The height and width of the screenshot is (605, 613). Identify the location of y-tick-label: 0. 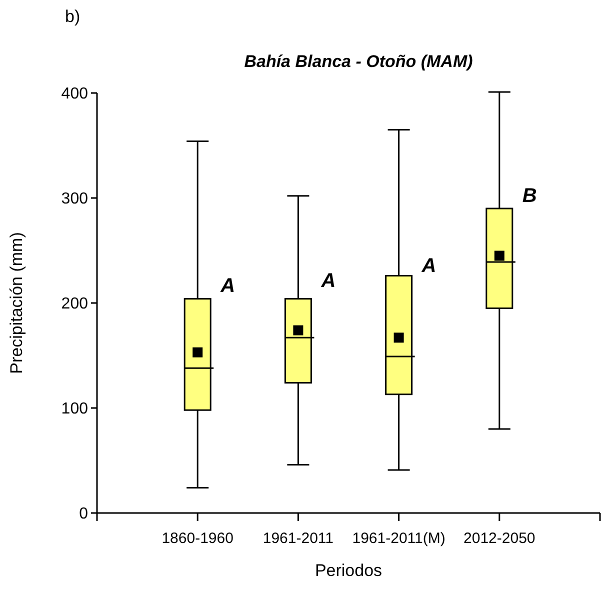
(83, 514).